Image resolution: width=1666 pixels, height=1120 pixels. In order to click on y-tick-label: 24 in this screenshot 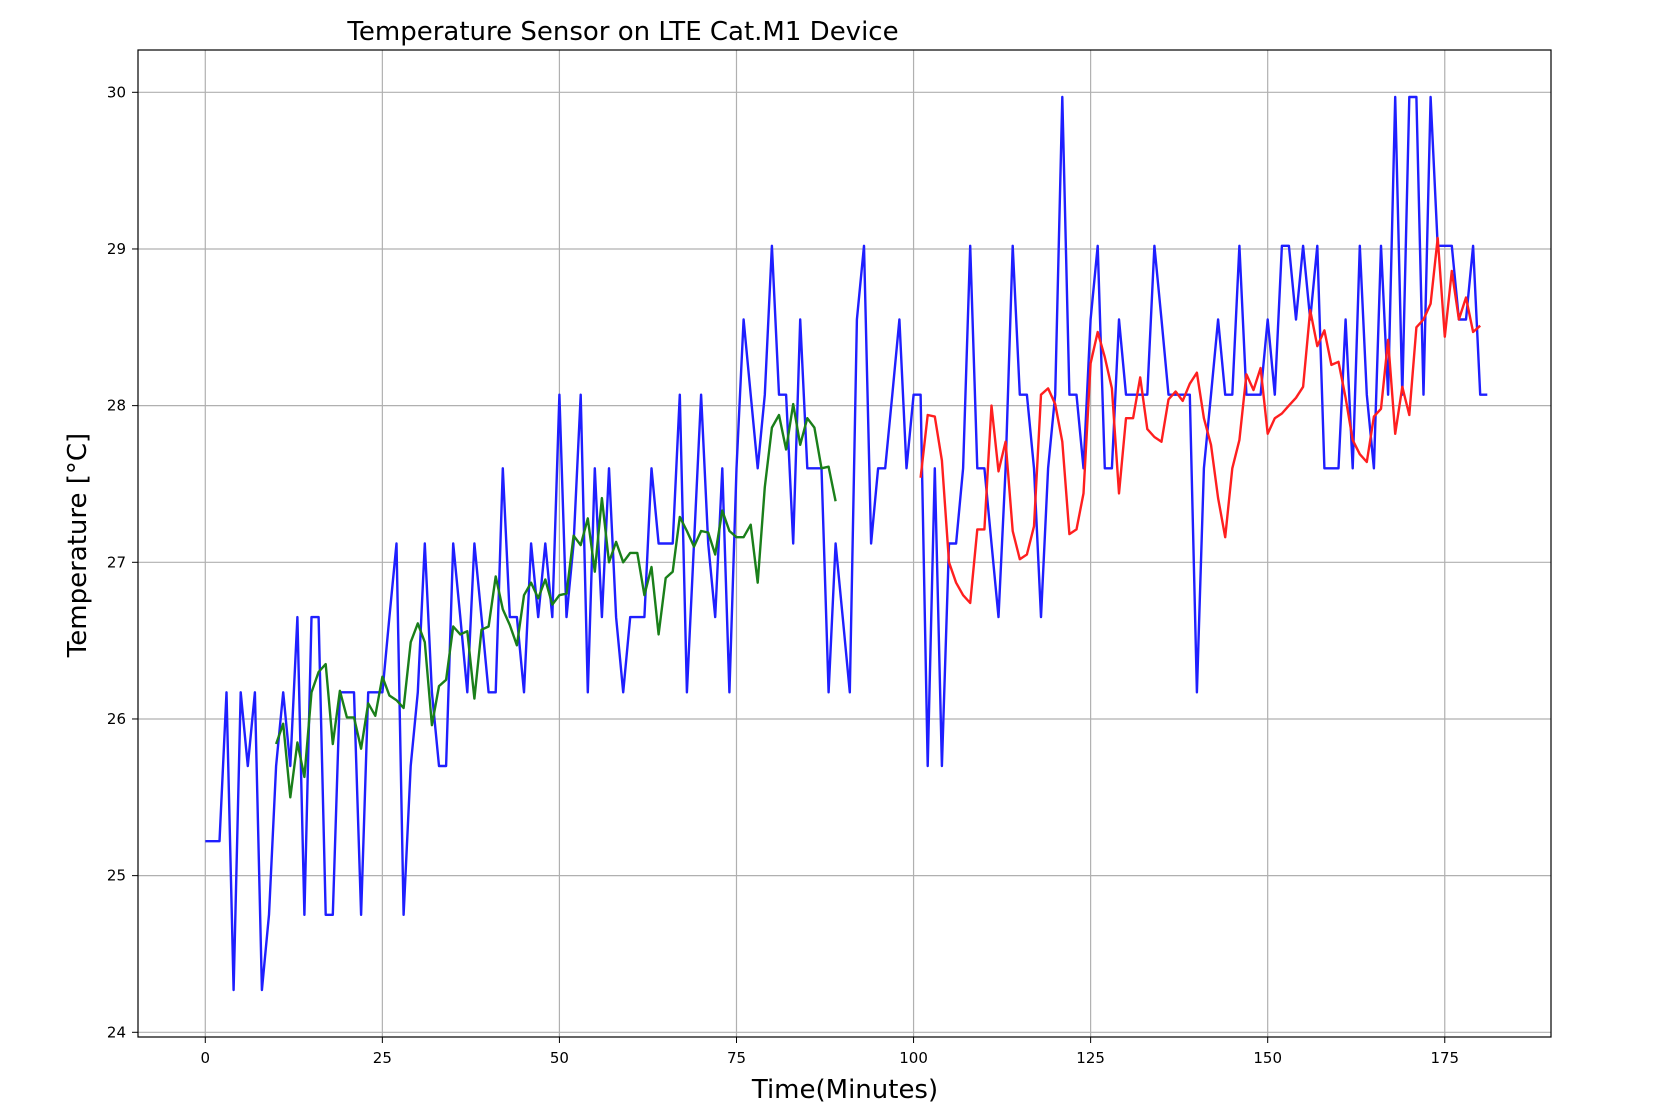, I will do `click(116, 1032)`.